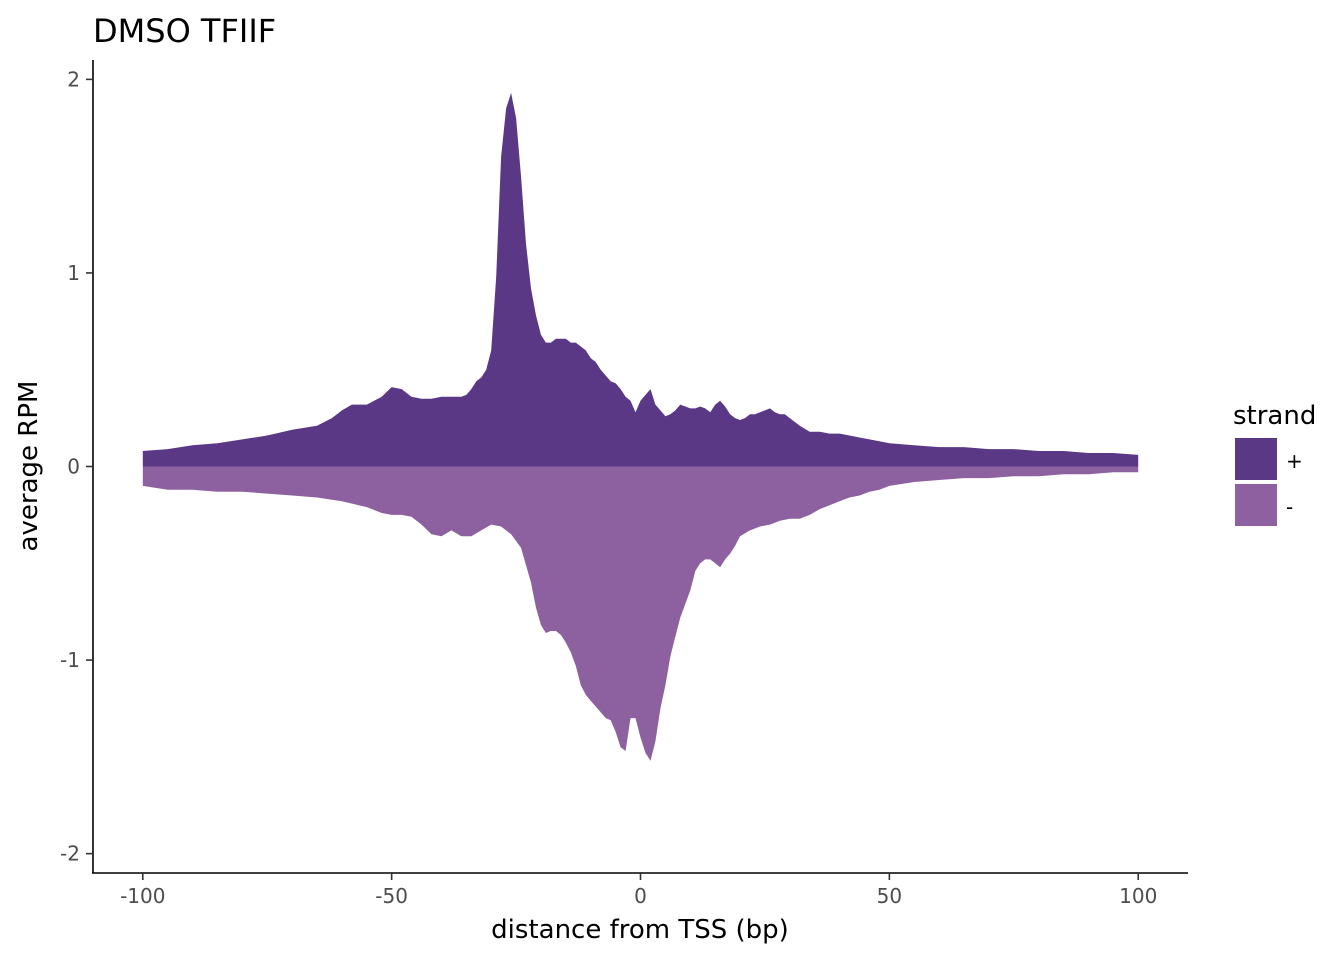  I want to click on x-tick-label: -50, so click(391, 896).